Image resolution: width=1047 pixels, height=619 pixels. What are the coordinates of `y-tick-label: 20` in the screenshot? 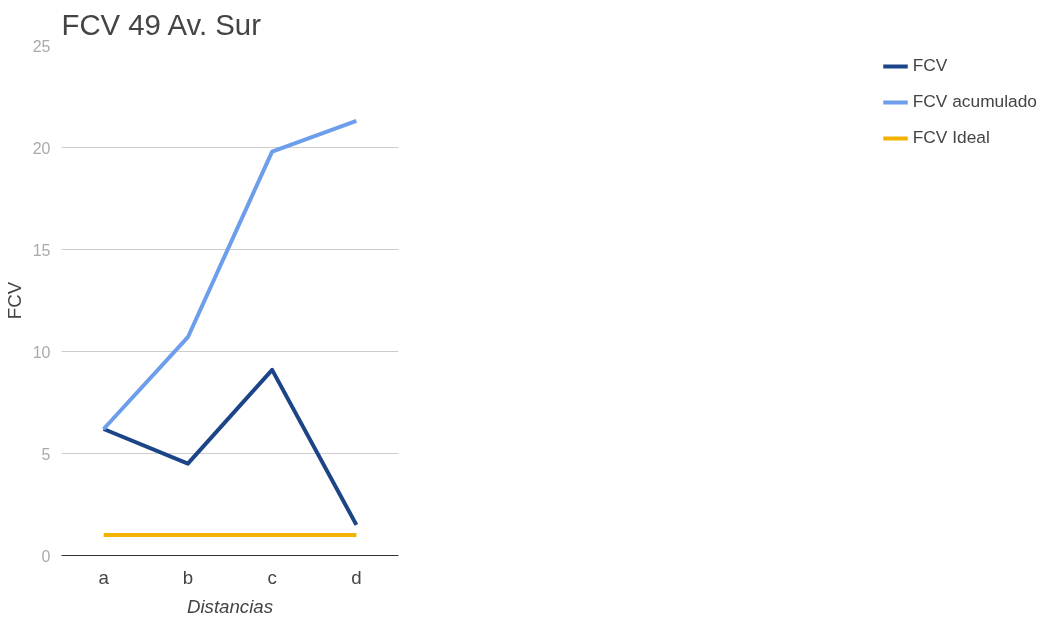 It's located at (41, 148).